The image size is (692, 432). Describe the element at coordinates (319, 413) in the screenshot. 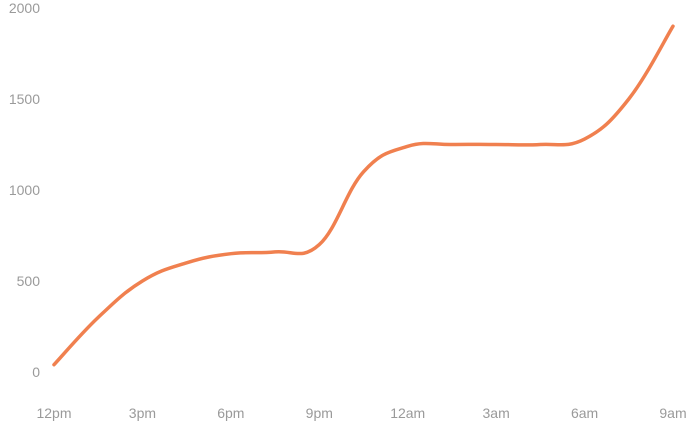

I see `x-tick-label: 9pm` at that location.